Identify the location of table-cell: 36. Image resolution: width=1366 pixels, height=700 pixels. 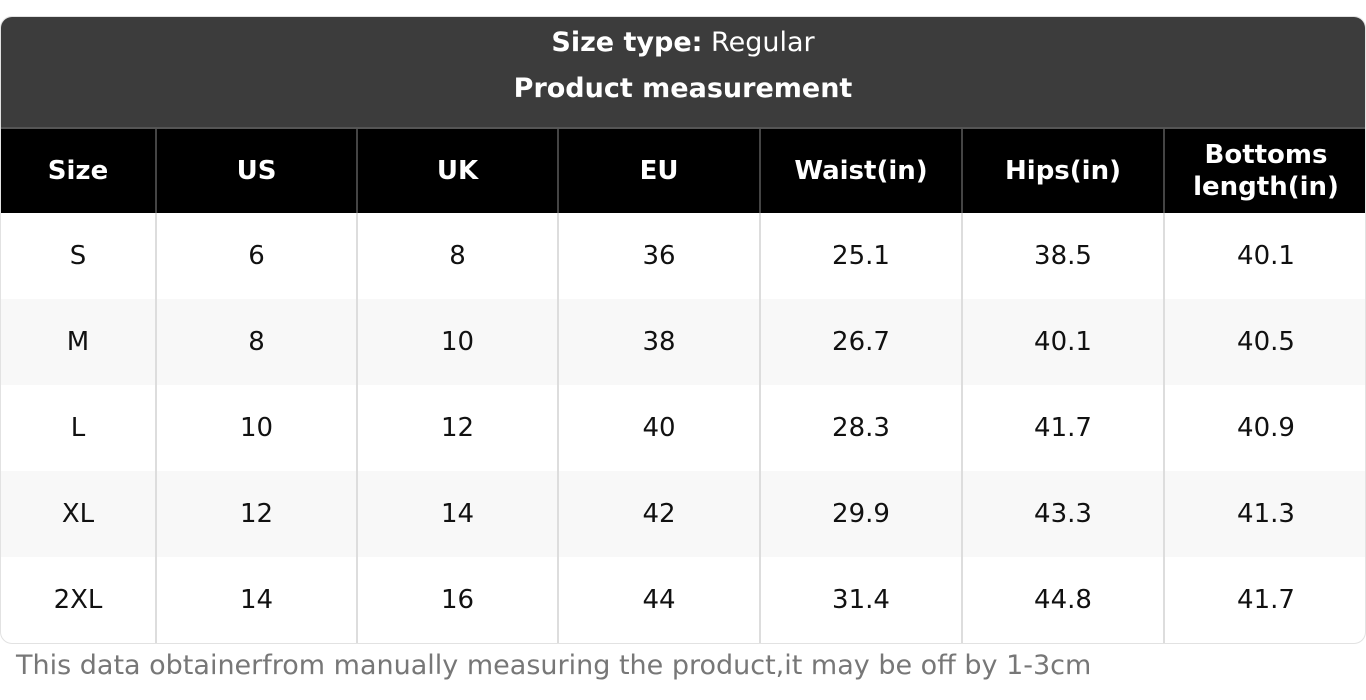
(658, 256).